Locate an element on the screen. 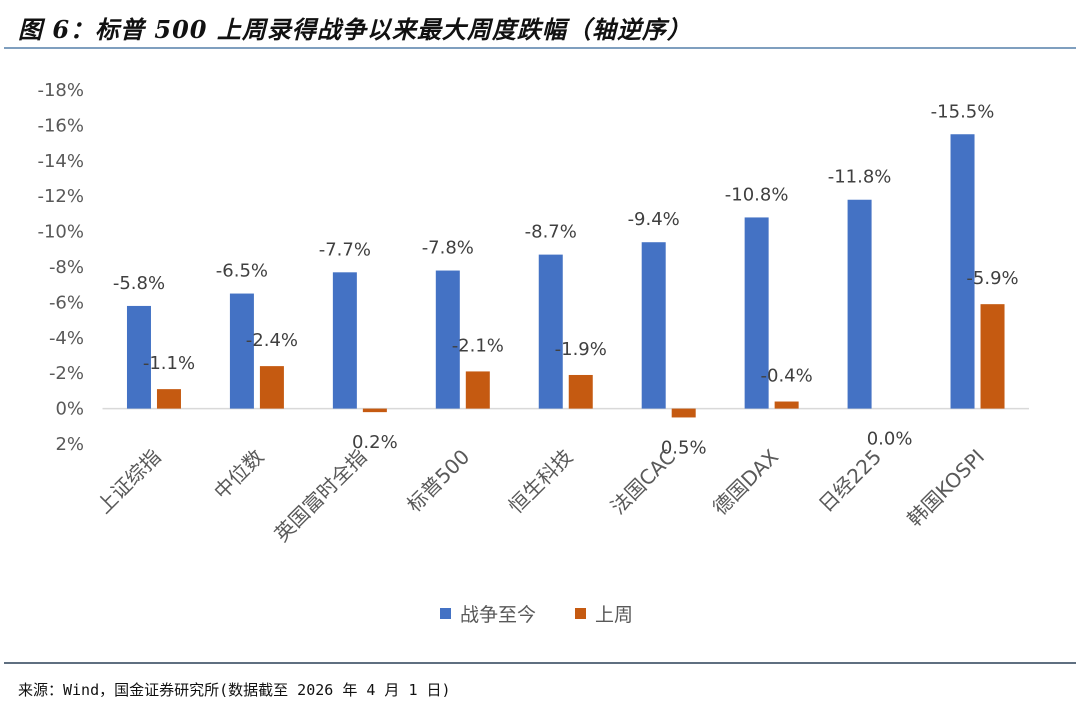 The width and height of the screenshot is (1080, 708). data-label: -15.5% is located at coordinates (963, 111).